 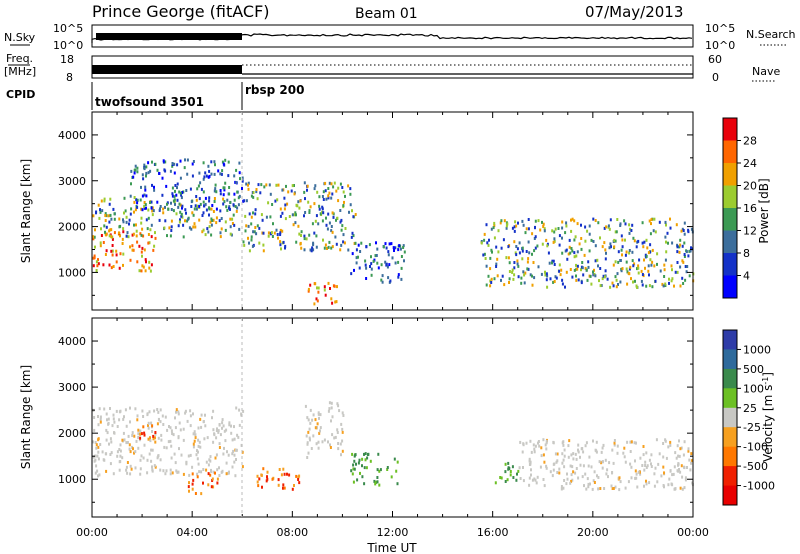 I want to click on x-tick-label: 08:00, so click(x=292, y=532).